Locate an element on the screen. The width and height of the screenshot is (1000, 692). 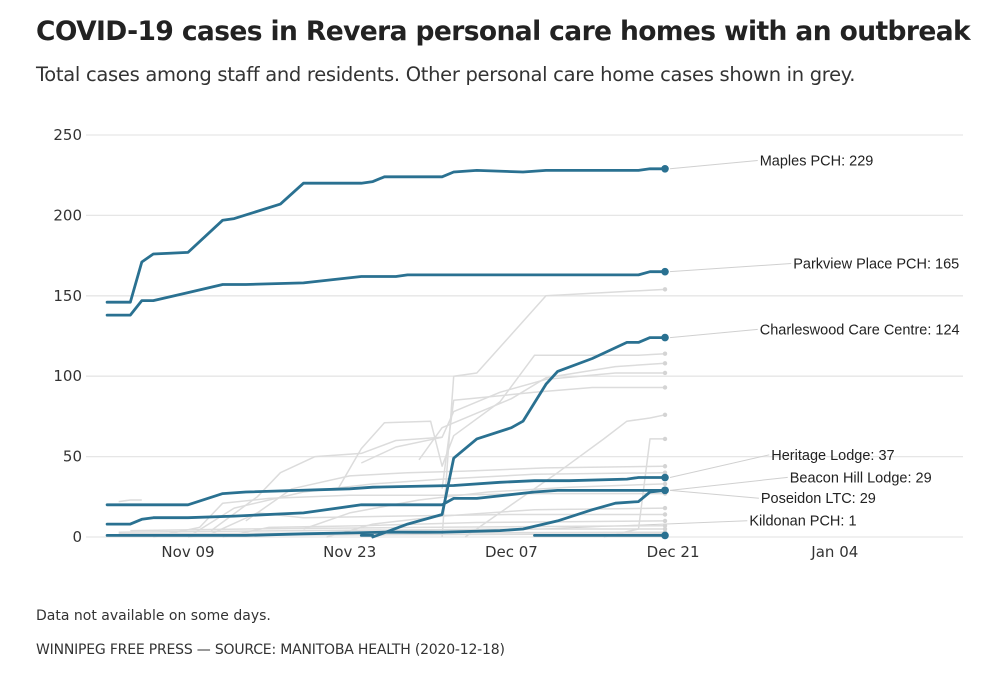
series-line-poseidon-ltc is located at coordinates (386, 513).